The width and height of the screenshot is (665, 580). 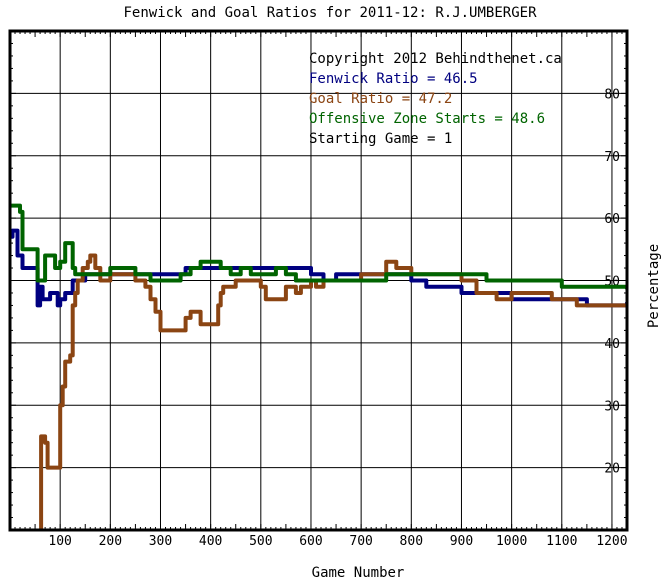 What do you see at coordinates (611, 541) in the screenshot?
I see `x-tick-label: 1200` at bounding box center [611, 541].